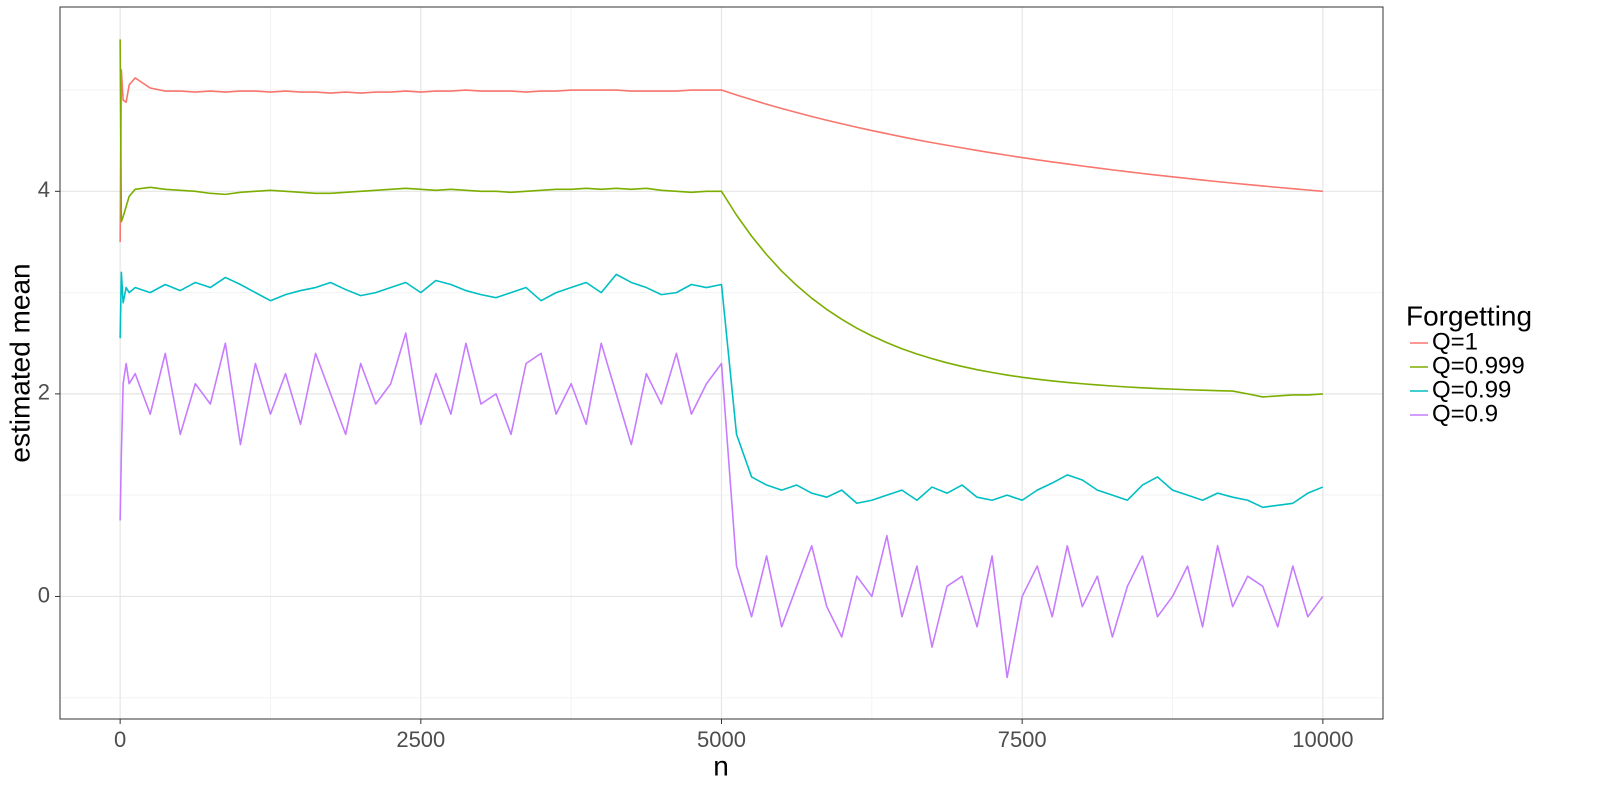  What do you see at coordinates (44, 189) in the screenshot?
I see `y-tick-label: 4` at bounding box center [44, 189].